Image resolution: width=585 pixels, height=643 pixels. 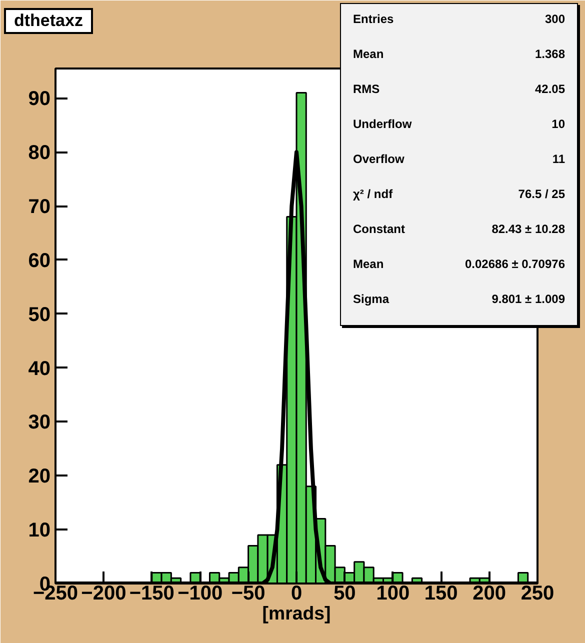 What do you see at coordinates (373, 19) in the screenshot?
I see `annotation: Entries` at bounding box center [373, 19].